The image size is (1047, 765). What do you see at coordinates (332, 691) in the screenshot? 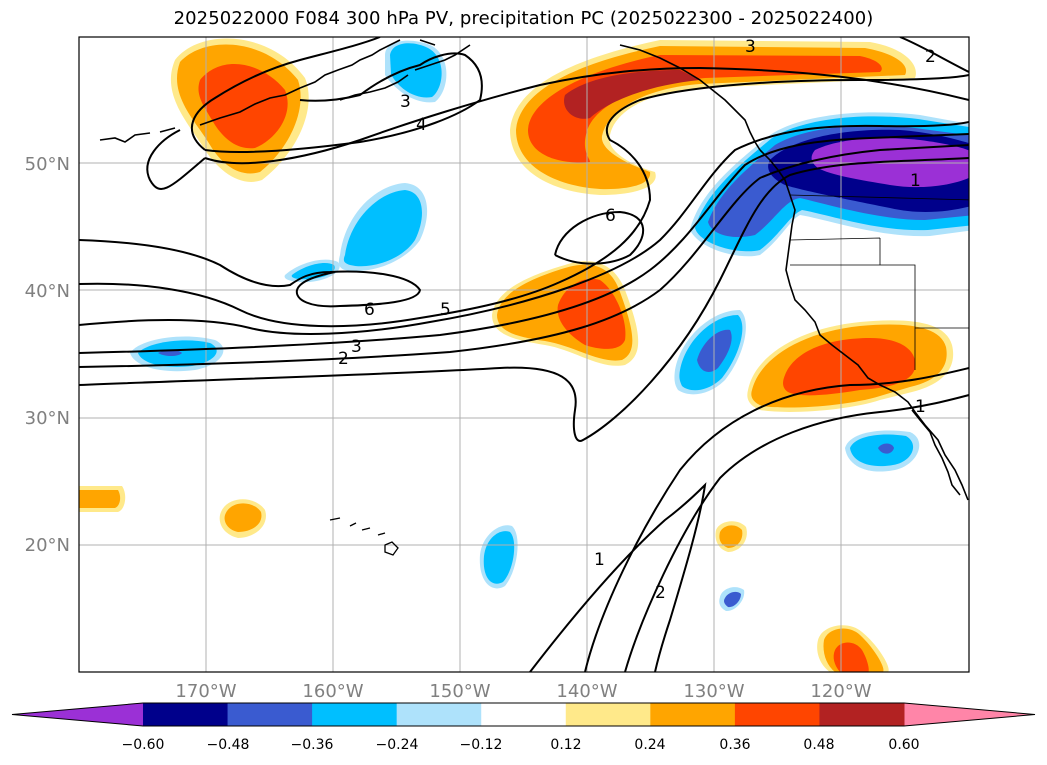
I see `lon-label-160w: 160°W` at bounding box center [332, 691].